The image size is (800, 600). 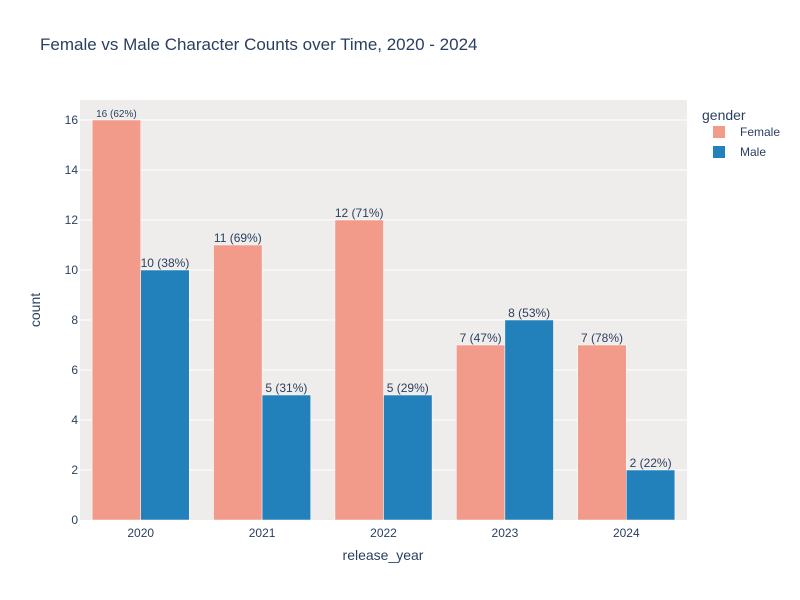 I want to click on legend-label: Female, so click(x=760, y=132).